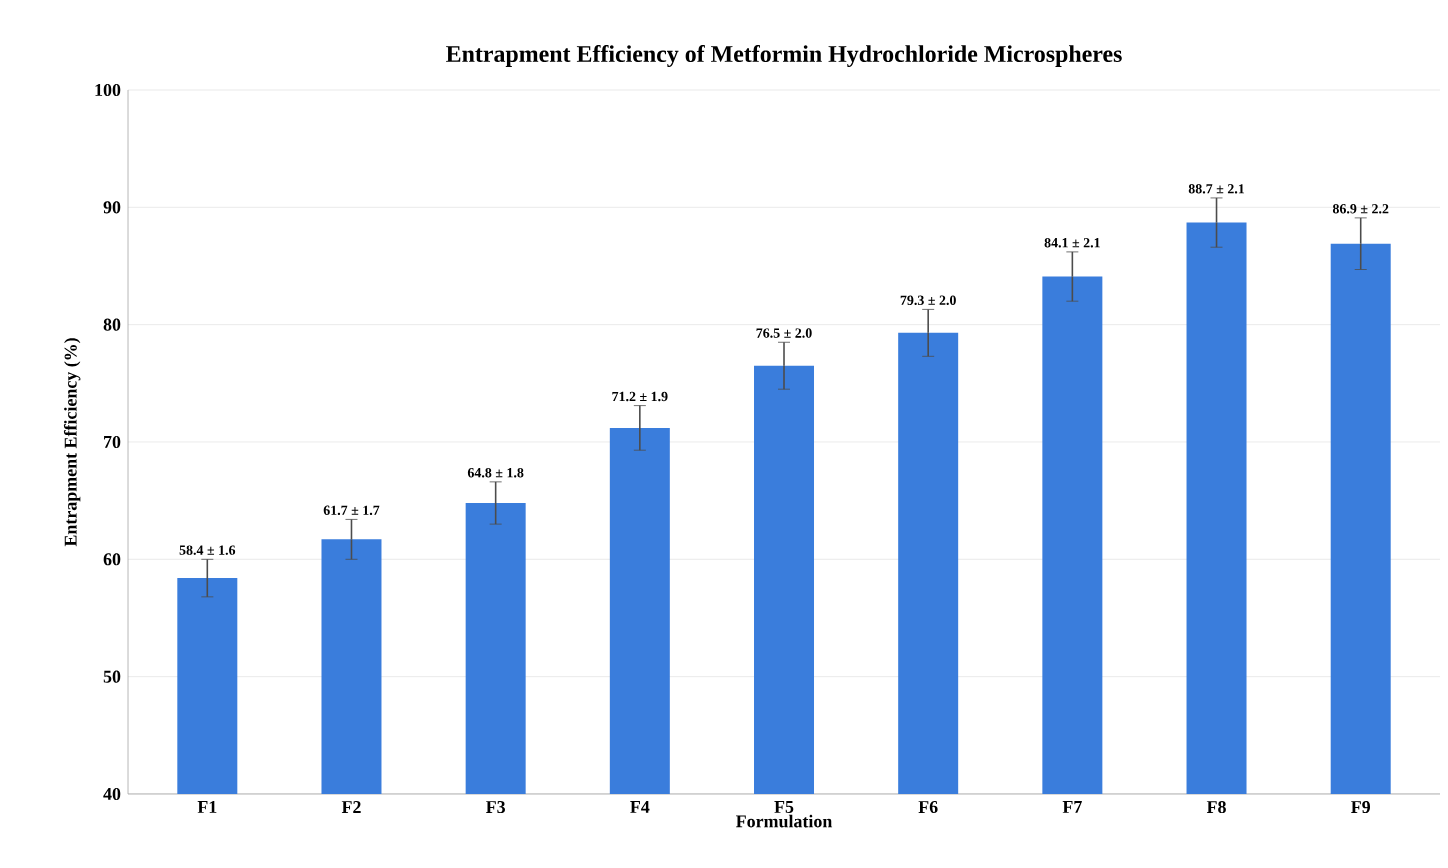 The image size is (1448, 868). Describe the element at coordinates (112, 559) in the screenshot. I see `y-tick-label: 60` at that location.